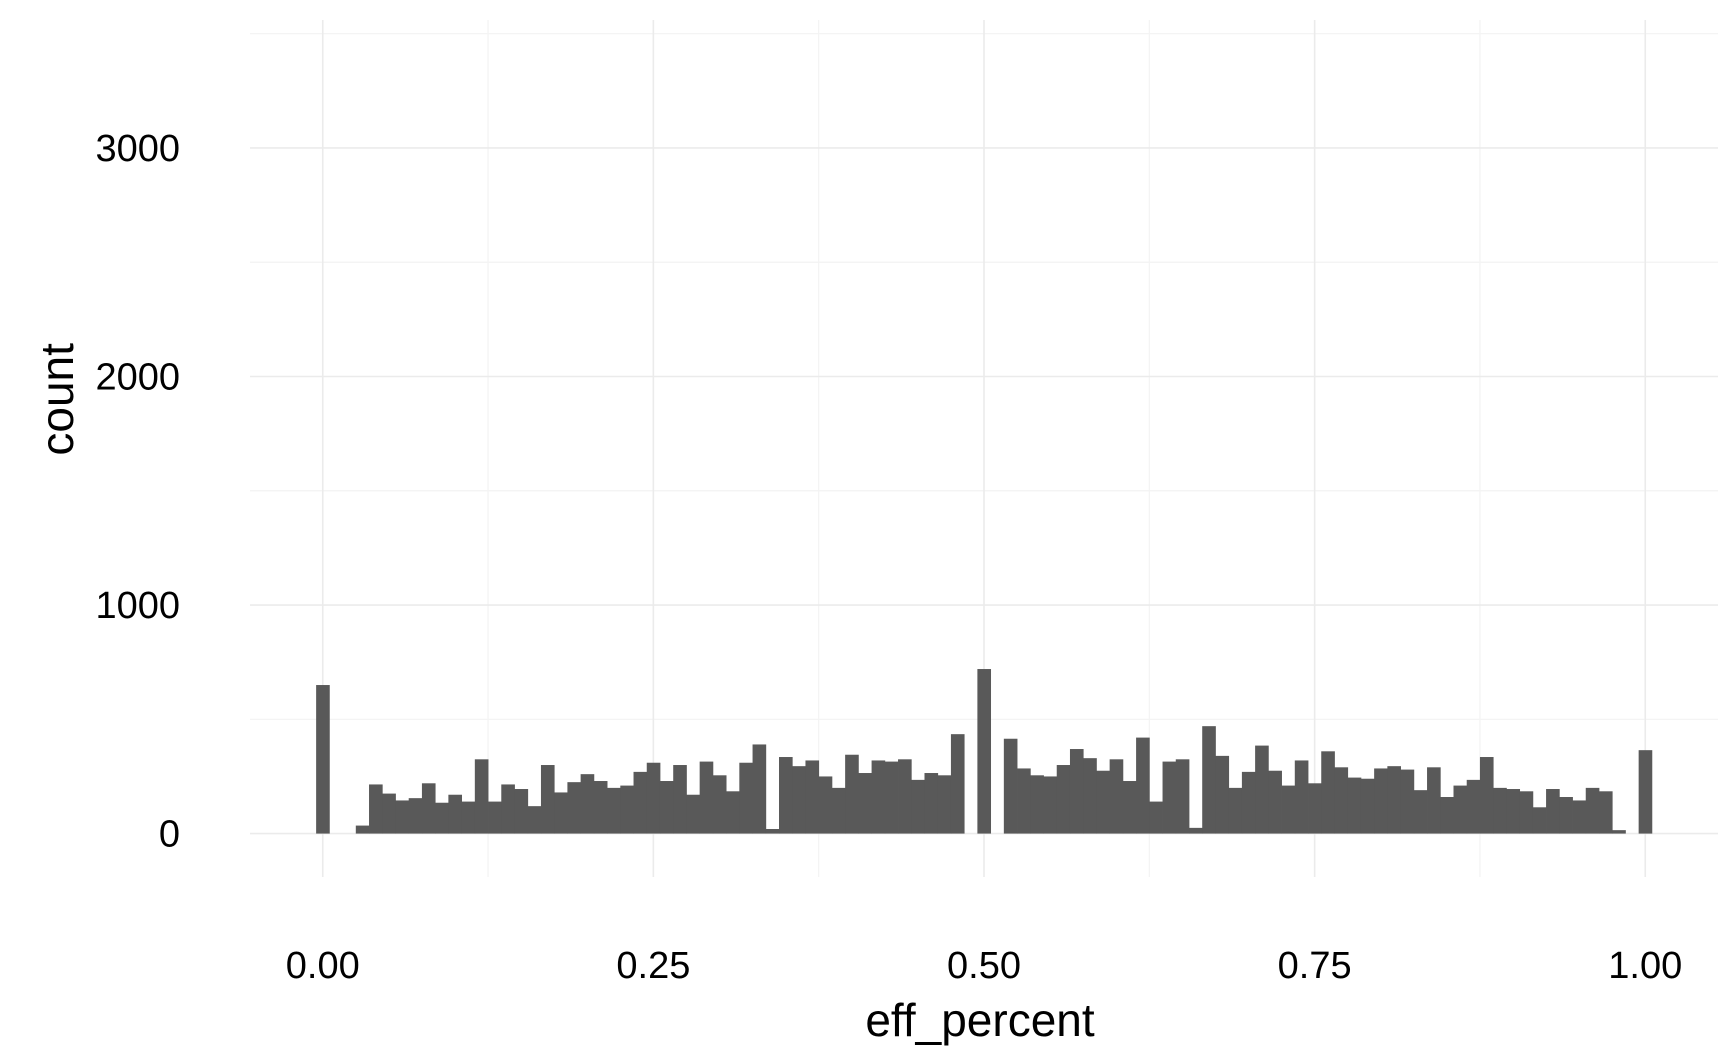 This screenshot has width=1728, height=1059. I want to click on x-axis-tick-labels: 0.00 0.25 0.50 0.75 1.00, so click(984, 966).